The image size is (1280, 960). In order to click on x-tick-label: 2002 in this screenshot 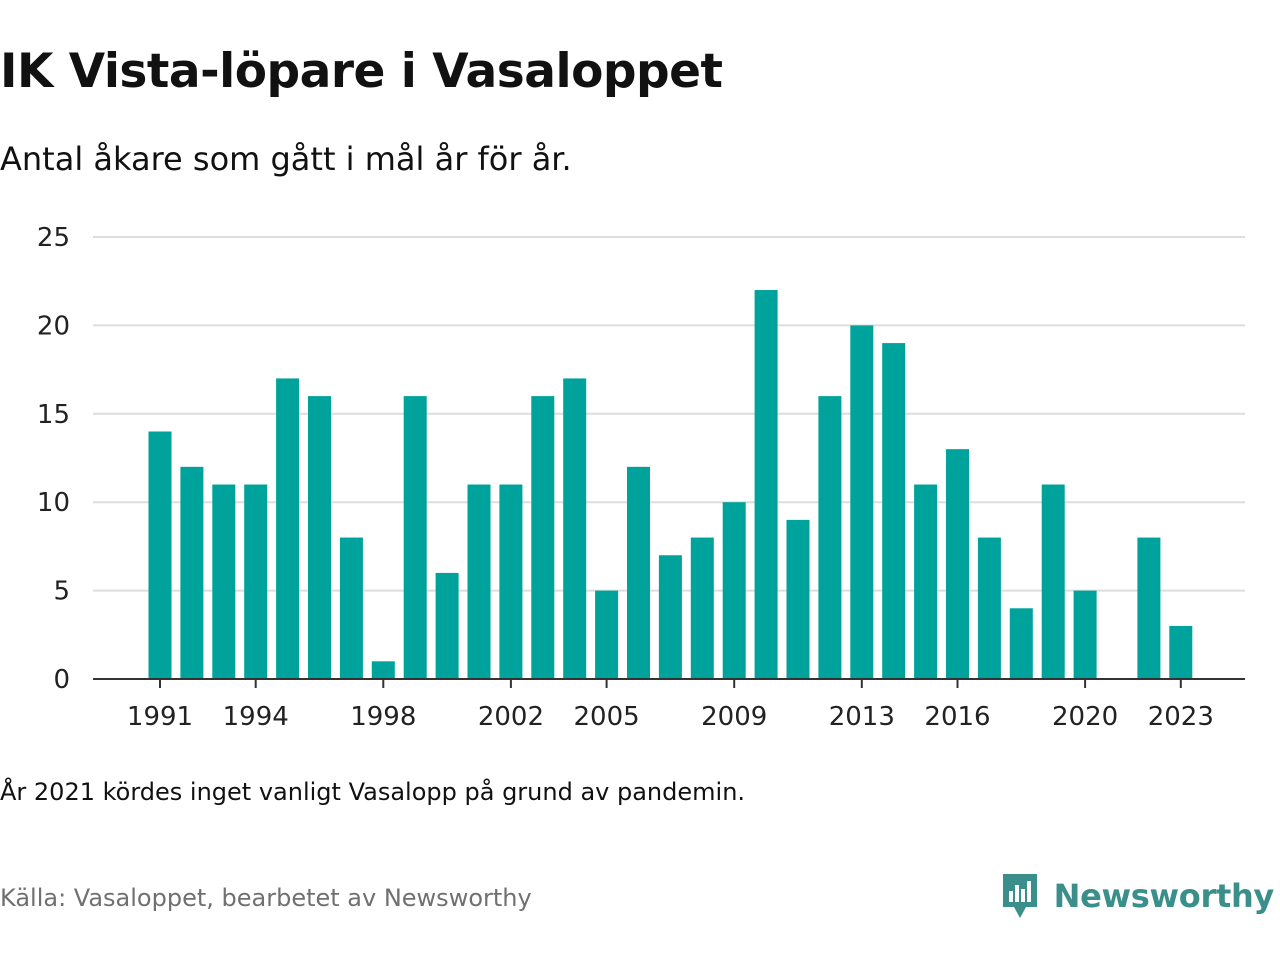, I will do `click(511, 717)`.